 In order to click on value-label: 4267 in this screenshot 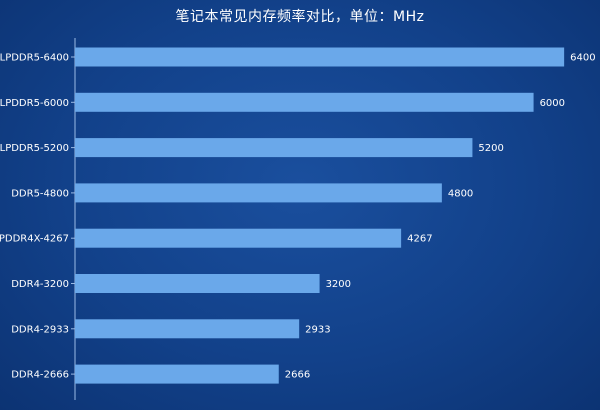, I will do `click(419, 239)`.